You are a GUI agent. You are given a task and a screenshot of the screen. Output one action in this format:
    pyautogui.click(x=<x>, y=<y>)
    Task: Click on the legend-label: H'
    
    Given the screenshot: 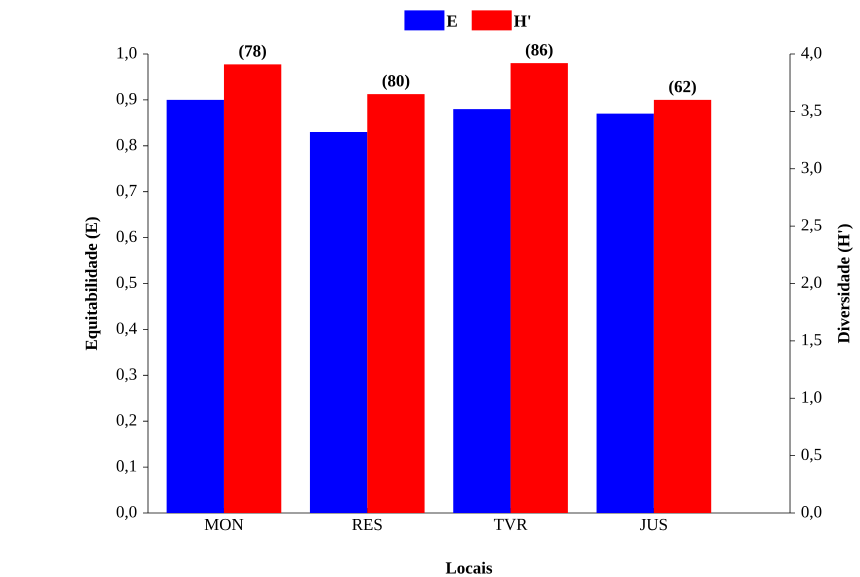 What is the action you would take?
    pyautogui.click(x=522, y=21)
    